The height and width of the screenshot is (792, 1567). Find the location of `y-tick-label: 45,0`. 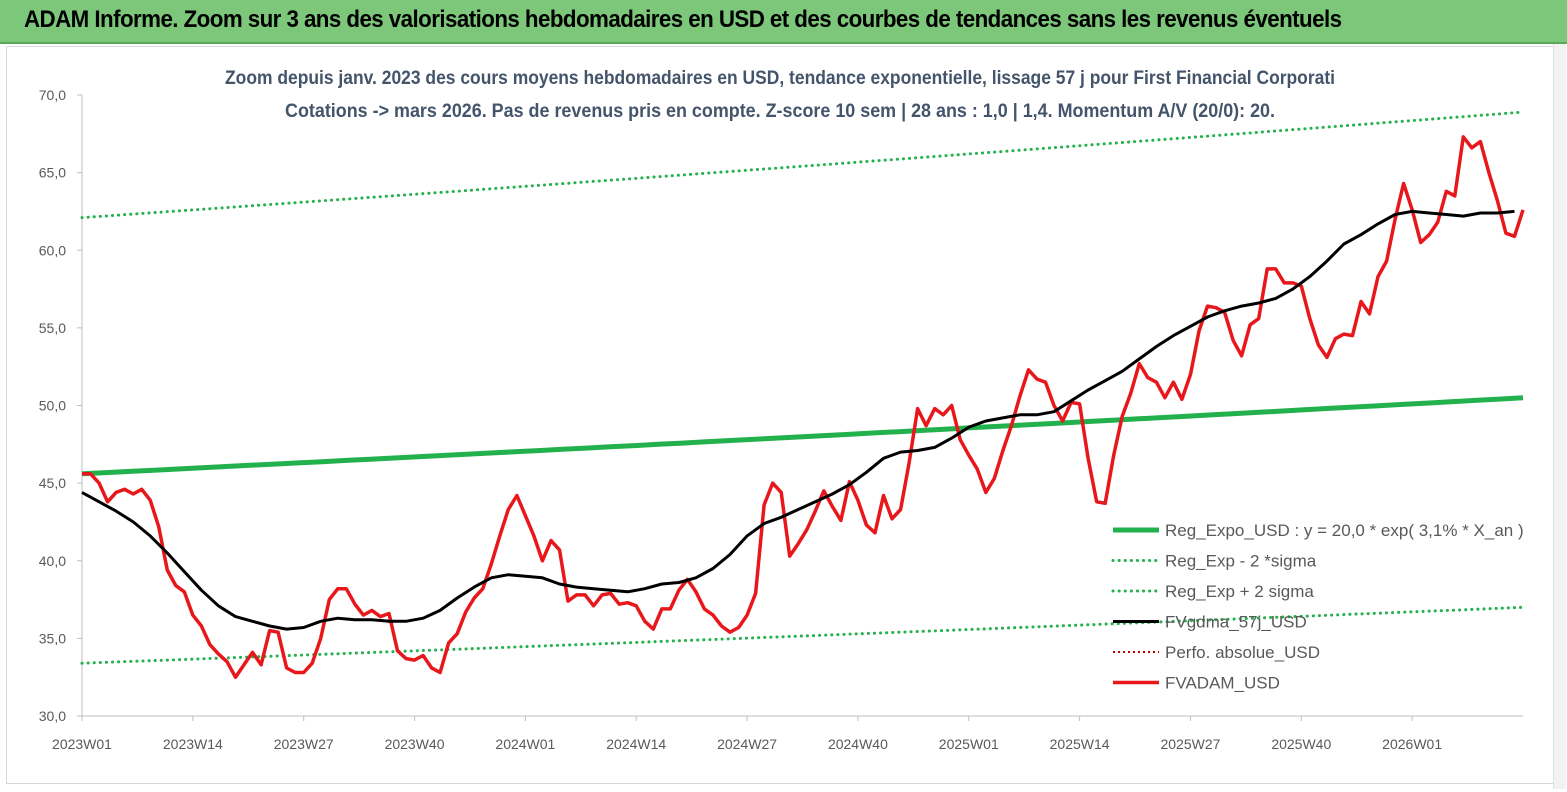

y-tick-label: 45,0 is located at coordinates (52, 483).